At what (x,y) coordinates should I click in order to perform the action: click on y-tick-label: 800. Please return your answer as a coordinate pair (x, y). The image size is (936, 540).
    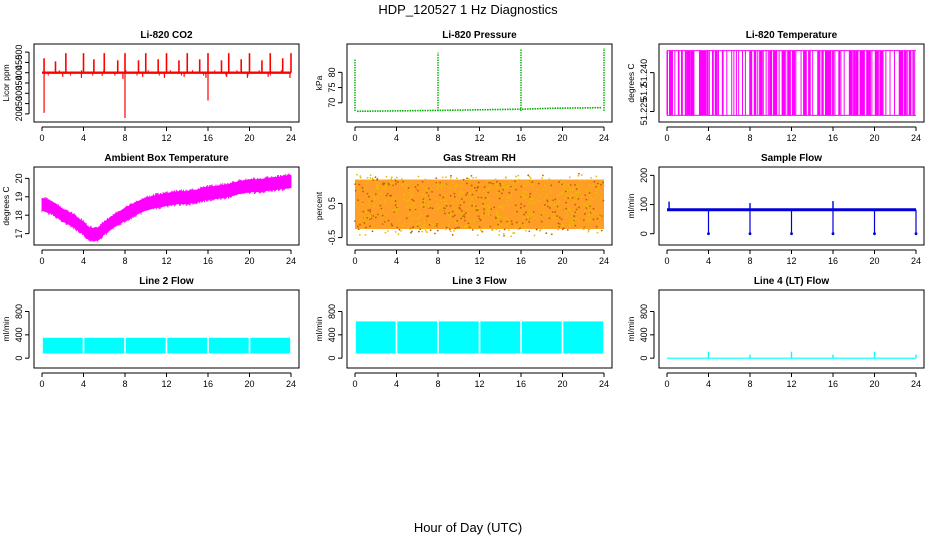
    Looking at the image, I should click on (332, 311).